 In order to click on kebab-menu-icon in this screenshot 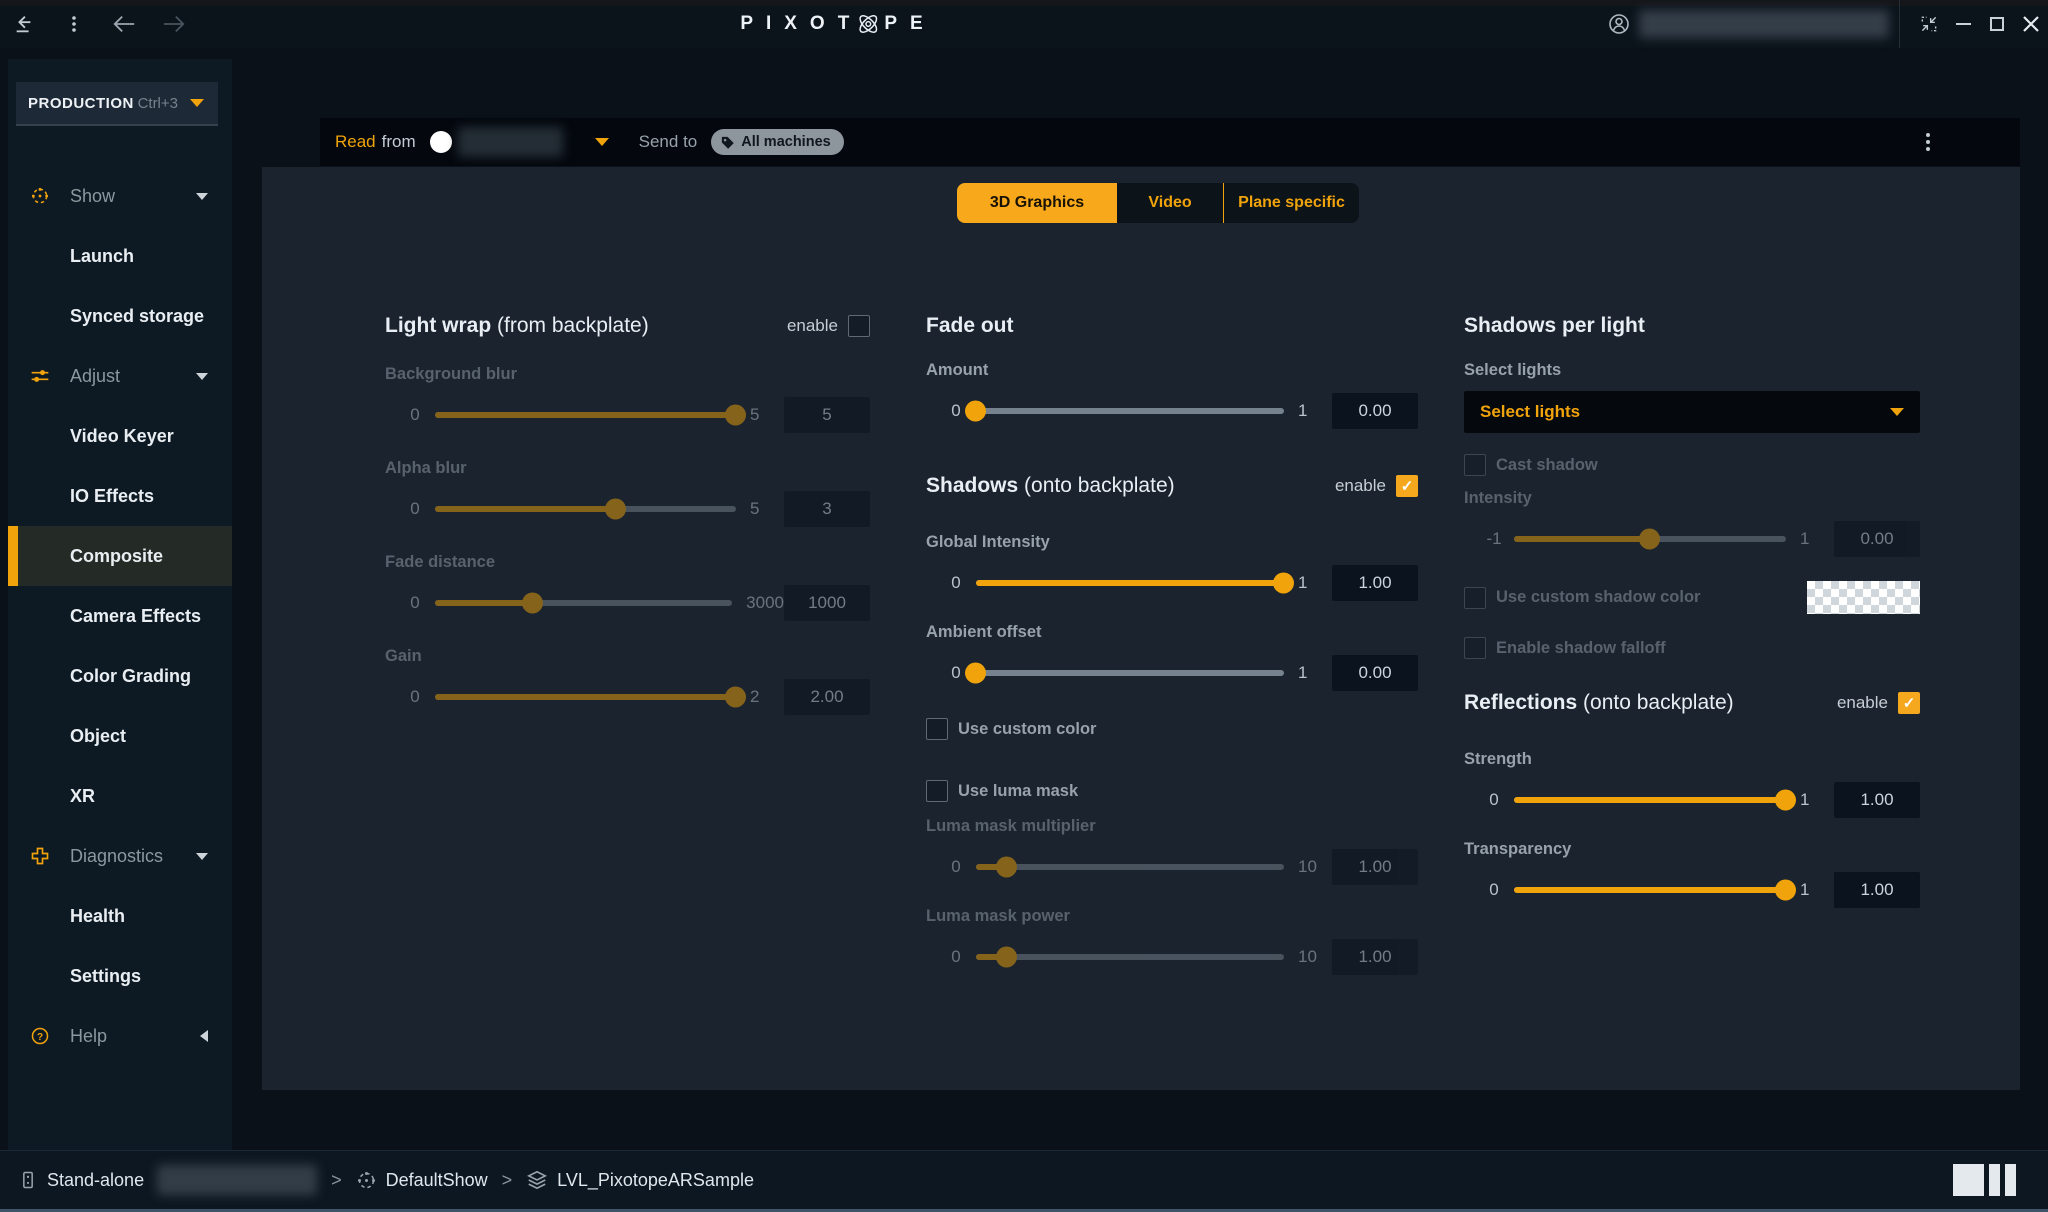, I will do `click(74, 24)`.